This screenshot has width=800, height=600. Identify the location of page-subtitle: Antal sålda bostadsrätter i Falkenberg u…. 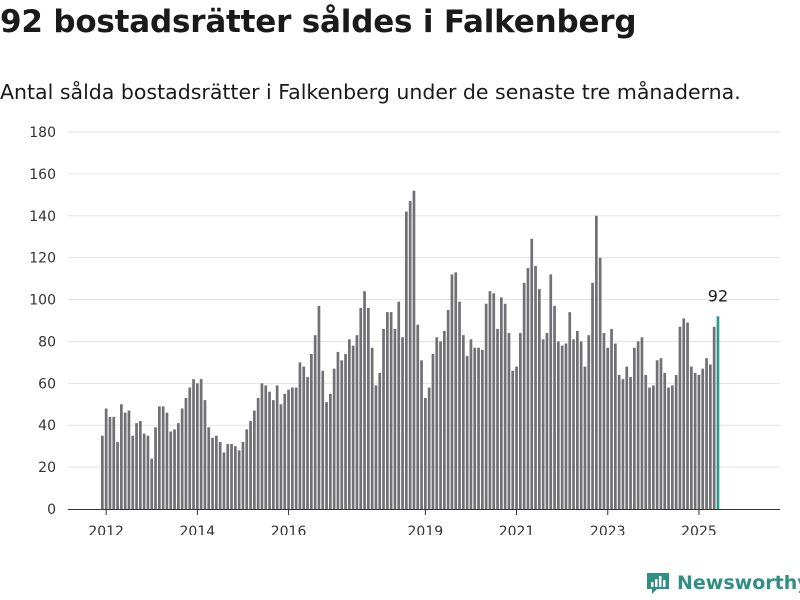
(370, 92).